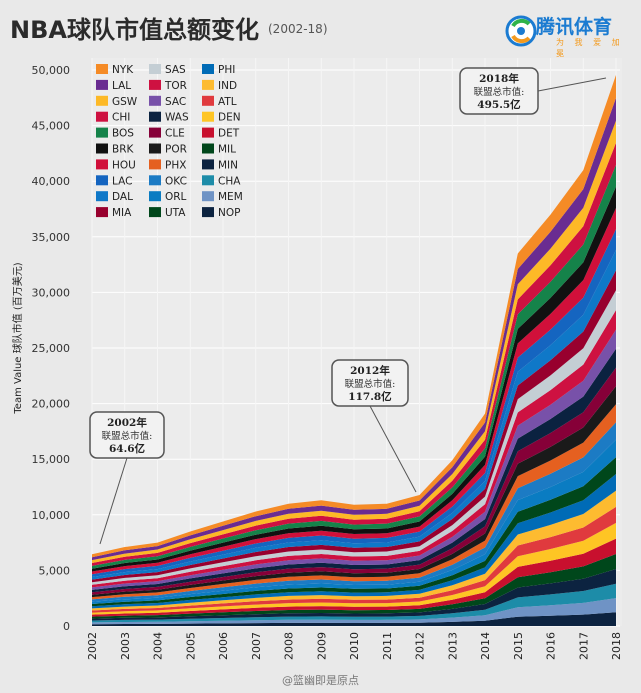  Describe the element at coordinates (227, 102) in the screenshot. I see `legend-label: ATL` at that location.